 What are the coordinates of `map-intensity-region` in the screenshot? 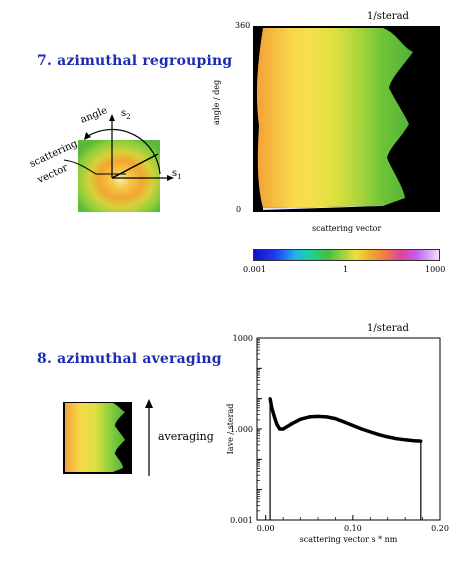 It's located at (334, 118).